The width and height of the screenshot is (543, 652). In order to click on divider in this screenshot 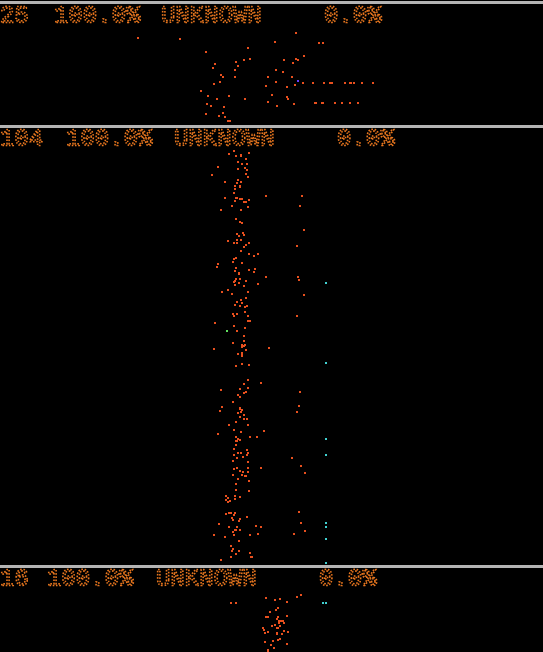, I will do `click(271, 566)`.